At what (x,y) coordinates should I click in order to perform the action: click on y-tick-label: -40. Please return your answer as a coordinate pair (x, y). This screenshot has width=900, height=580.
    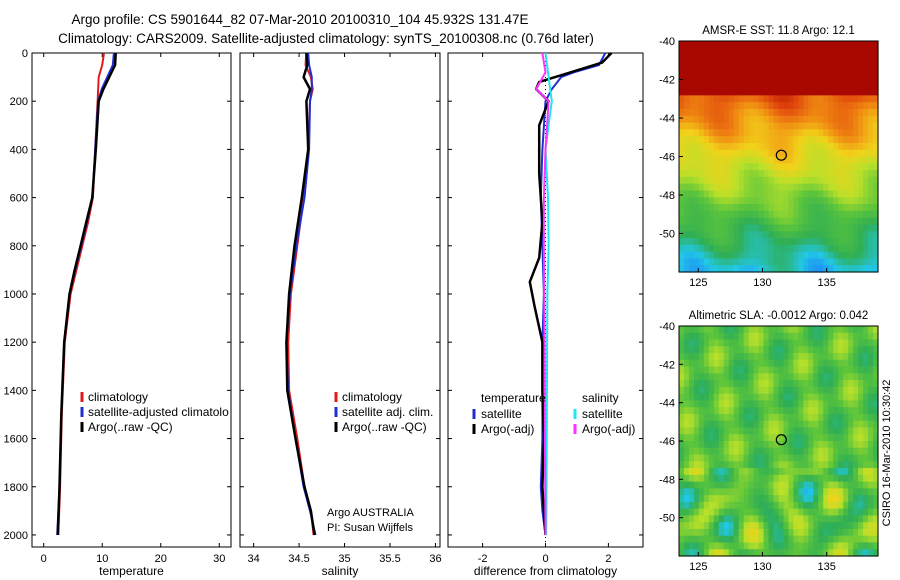
    Looking at the image, I should click on (667, 327).